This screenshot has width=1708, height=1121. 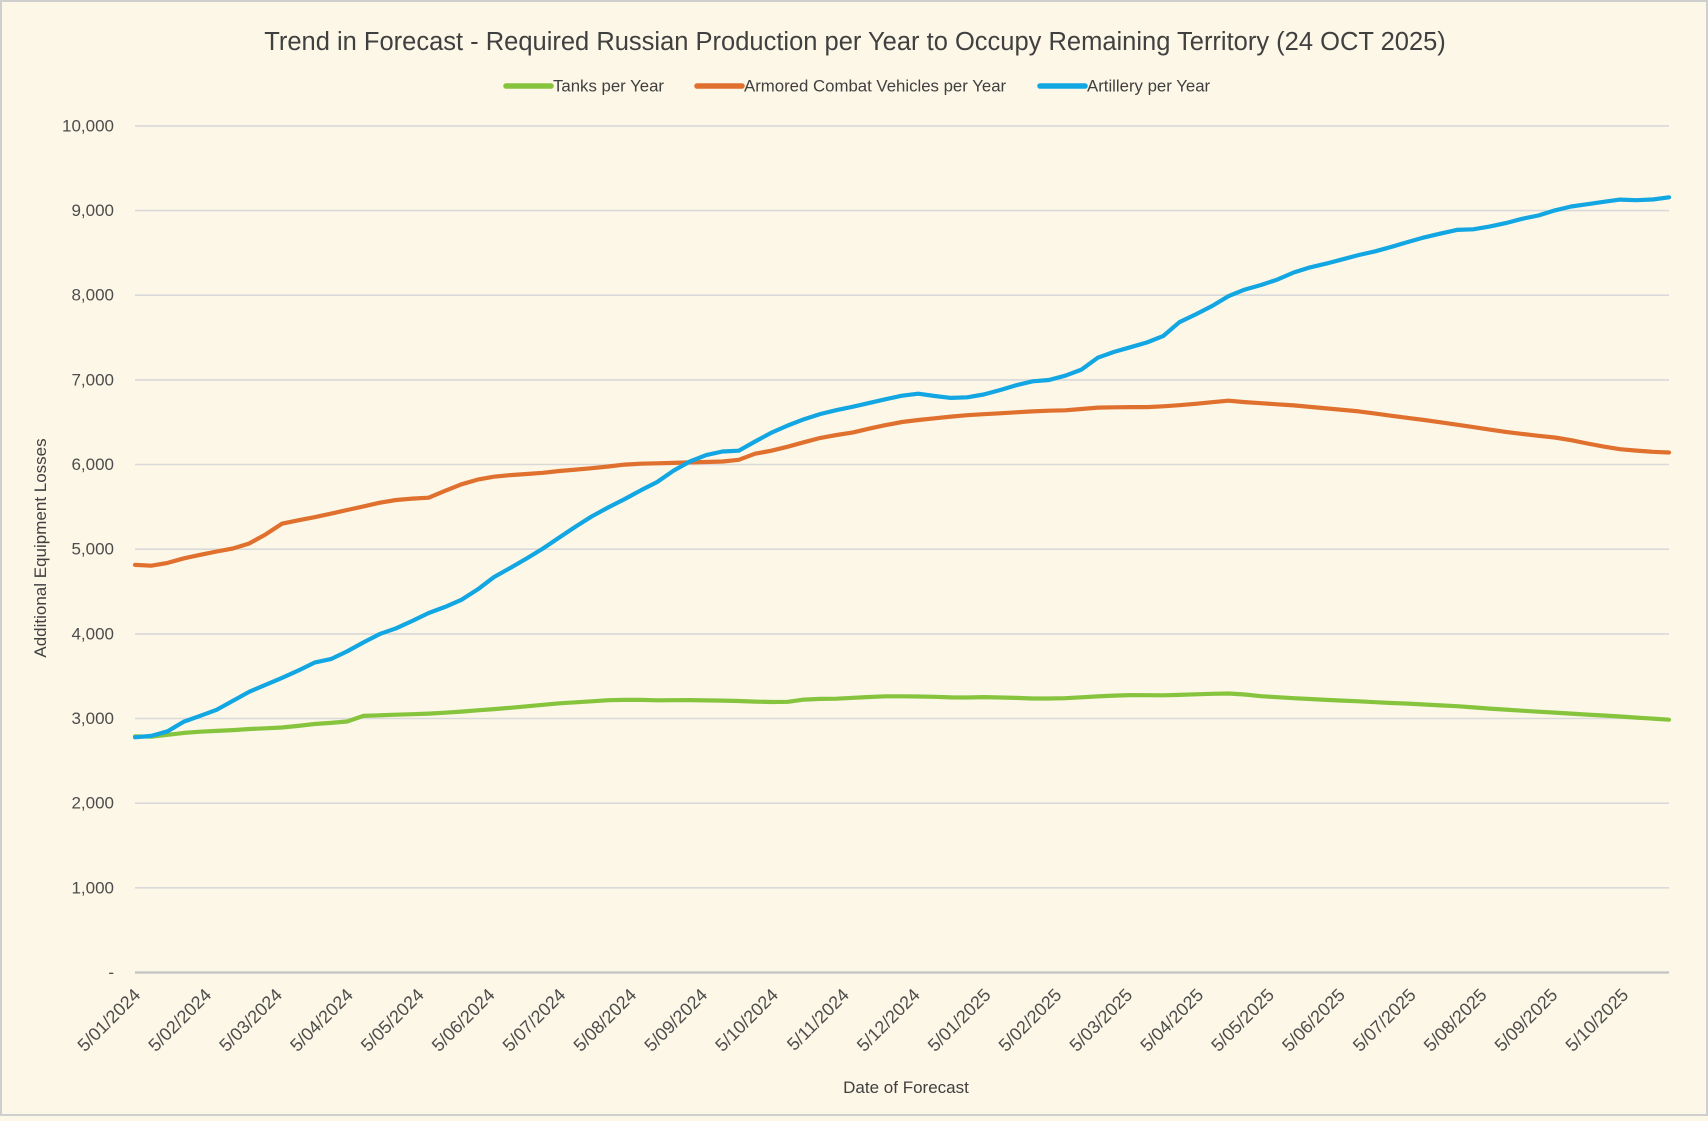 What do you see at coordinates (92, 210) in the screenshot?
I see `svg-text: 9,000` at bounding box center [92, 210].